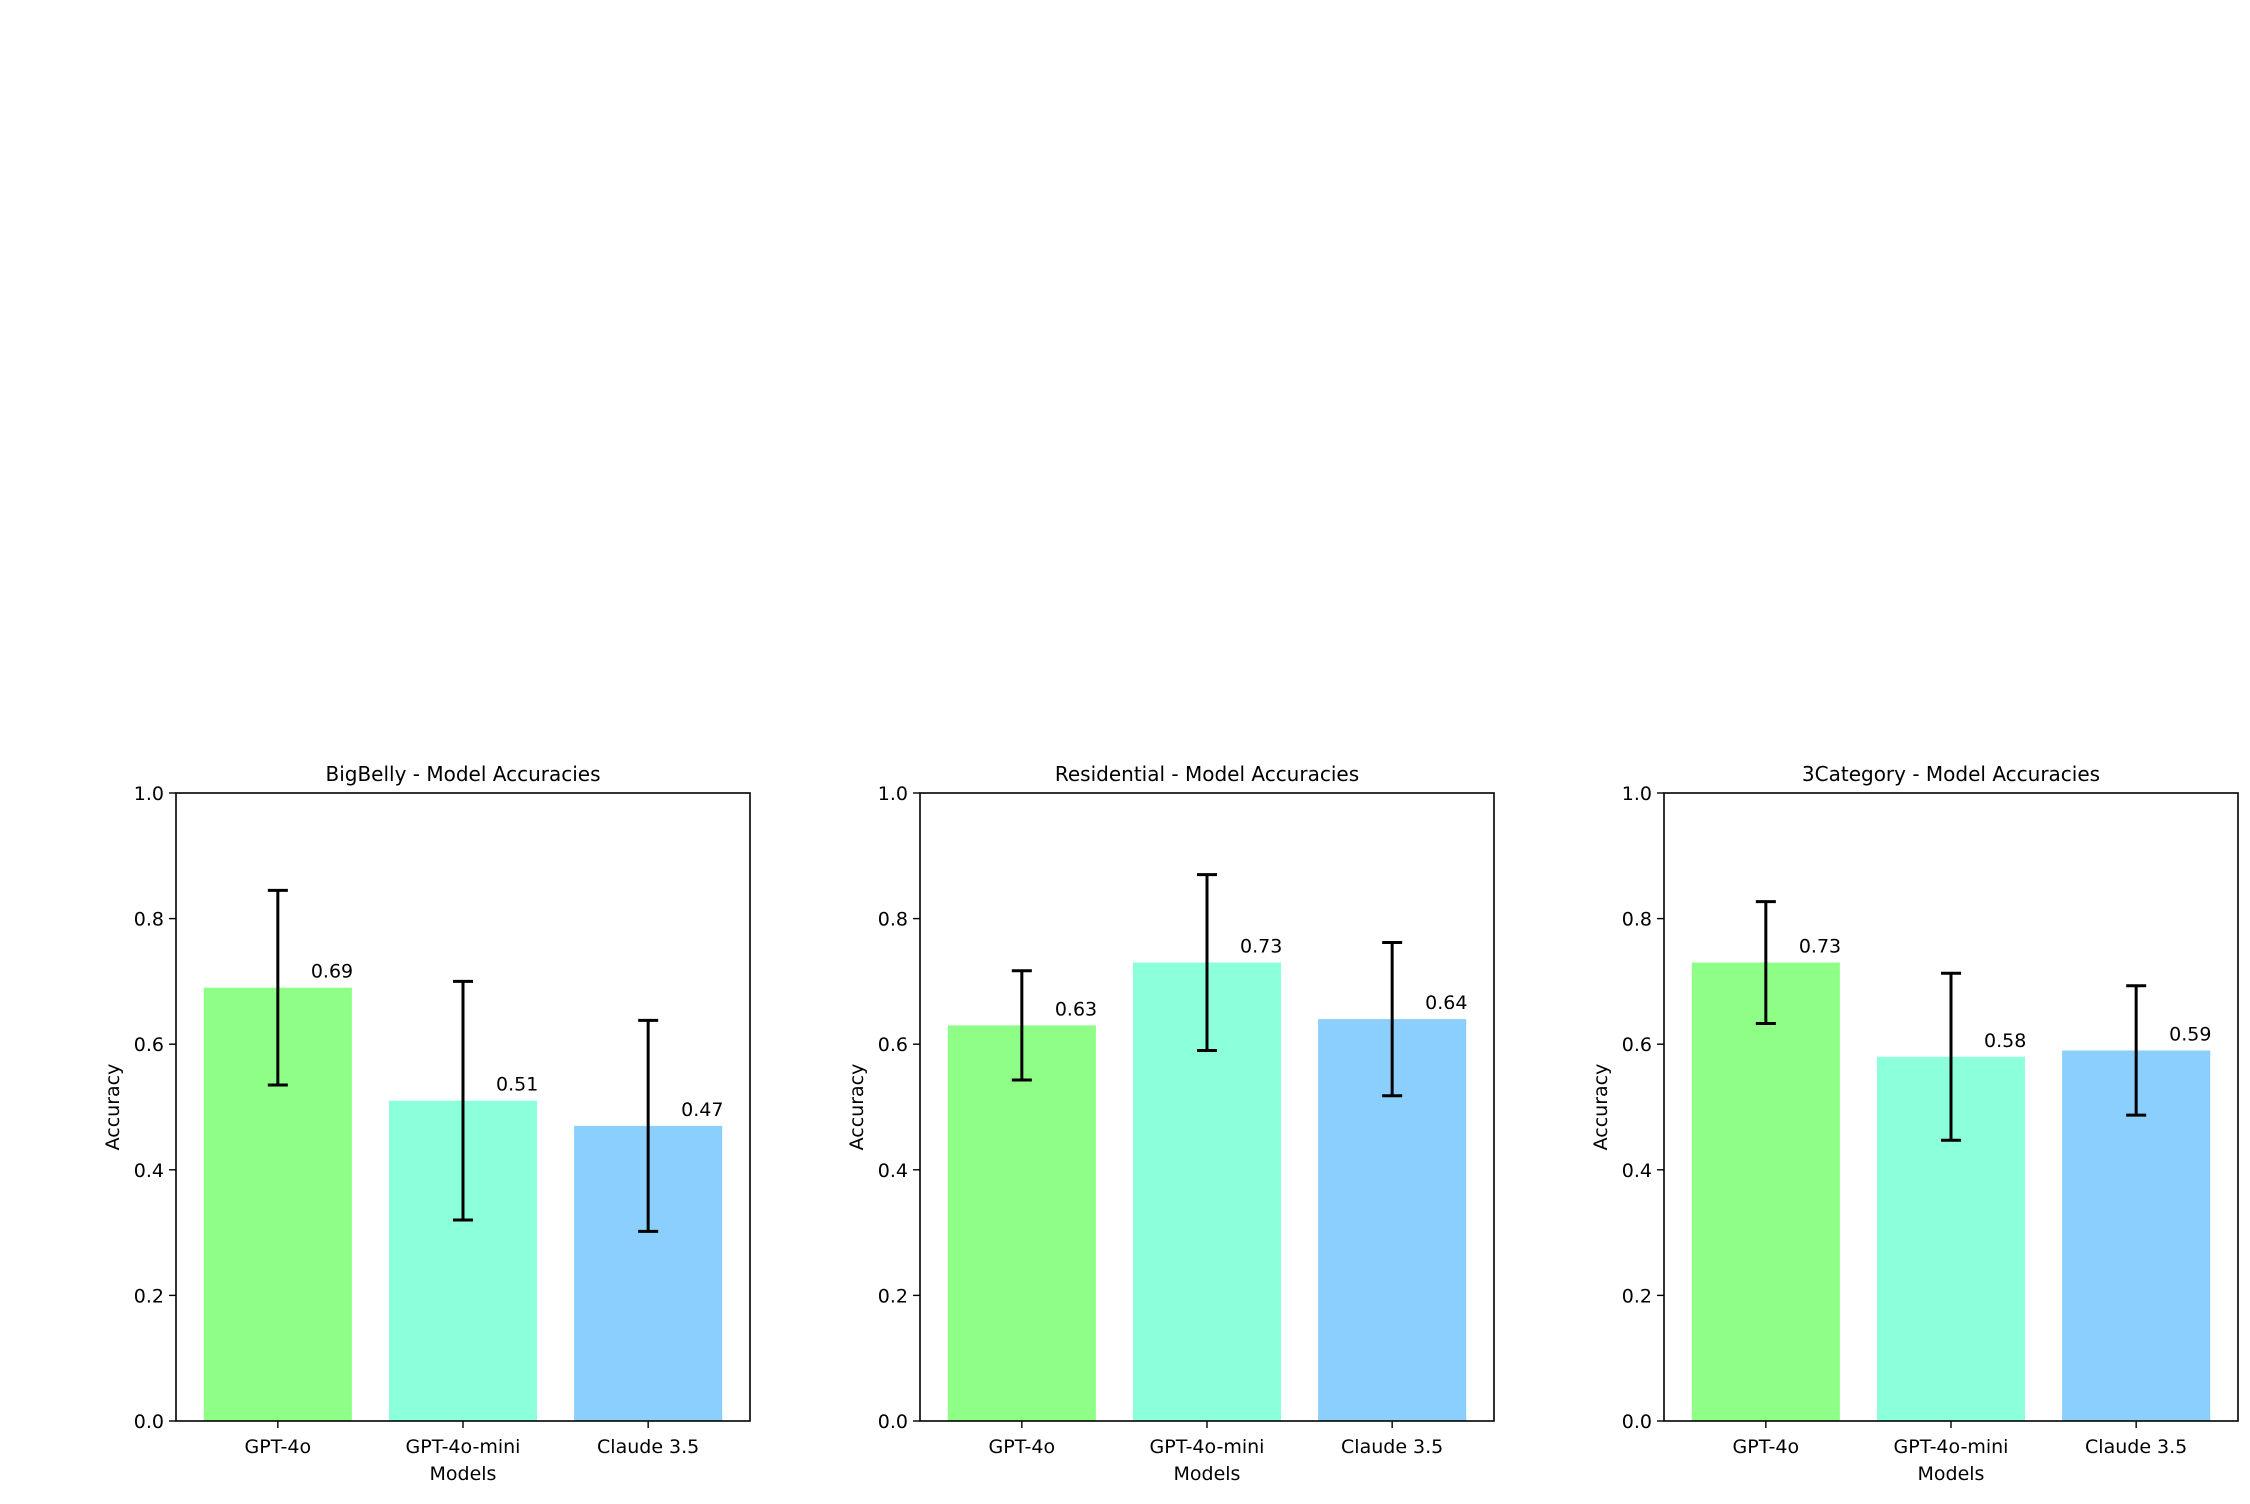  I want to click on data-label: 0.58, so click(2005, 1041).